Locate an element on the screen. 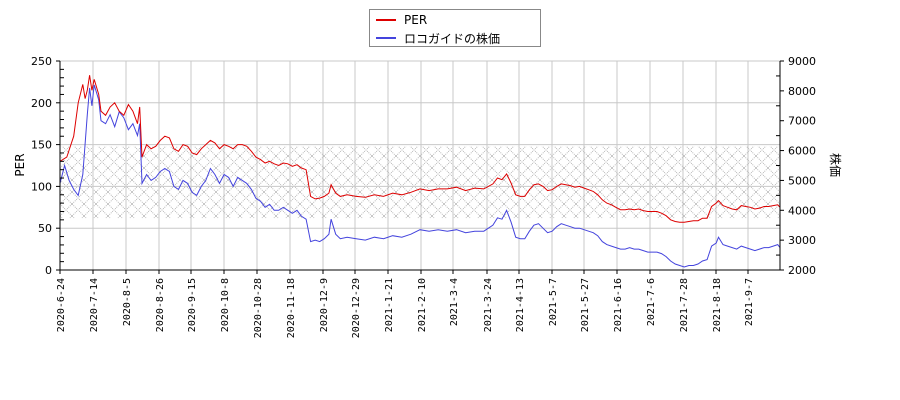 This screenshot has height=400, width=900. right-tick-label: 9000 is located at coordinates (802, 61).